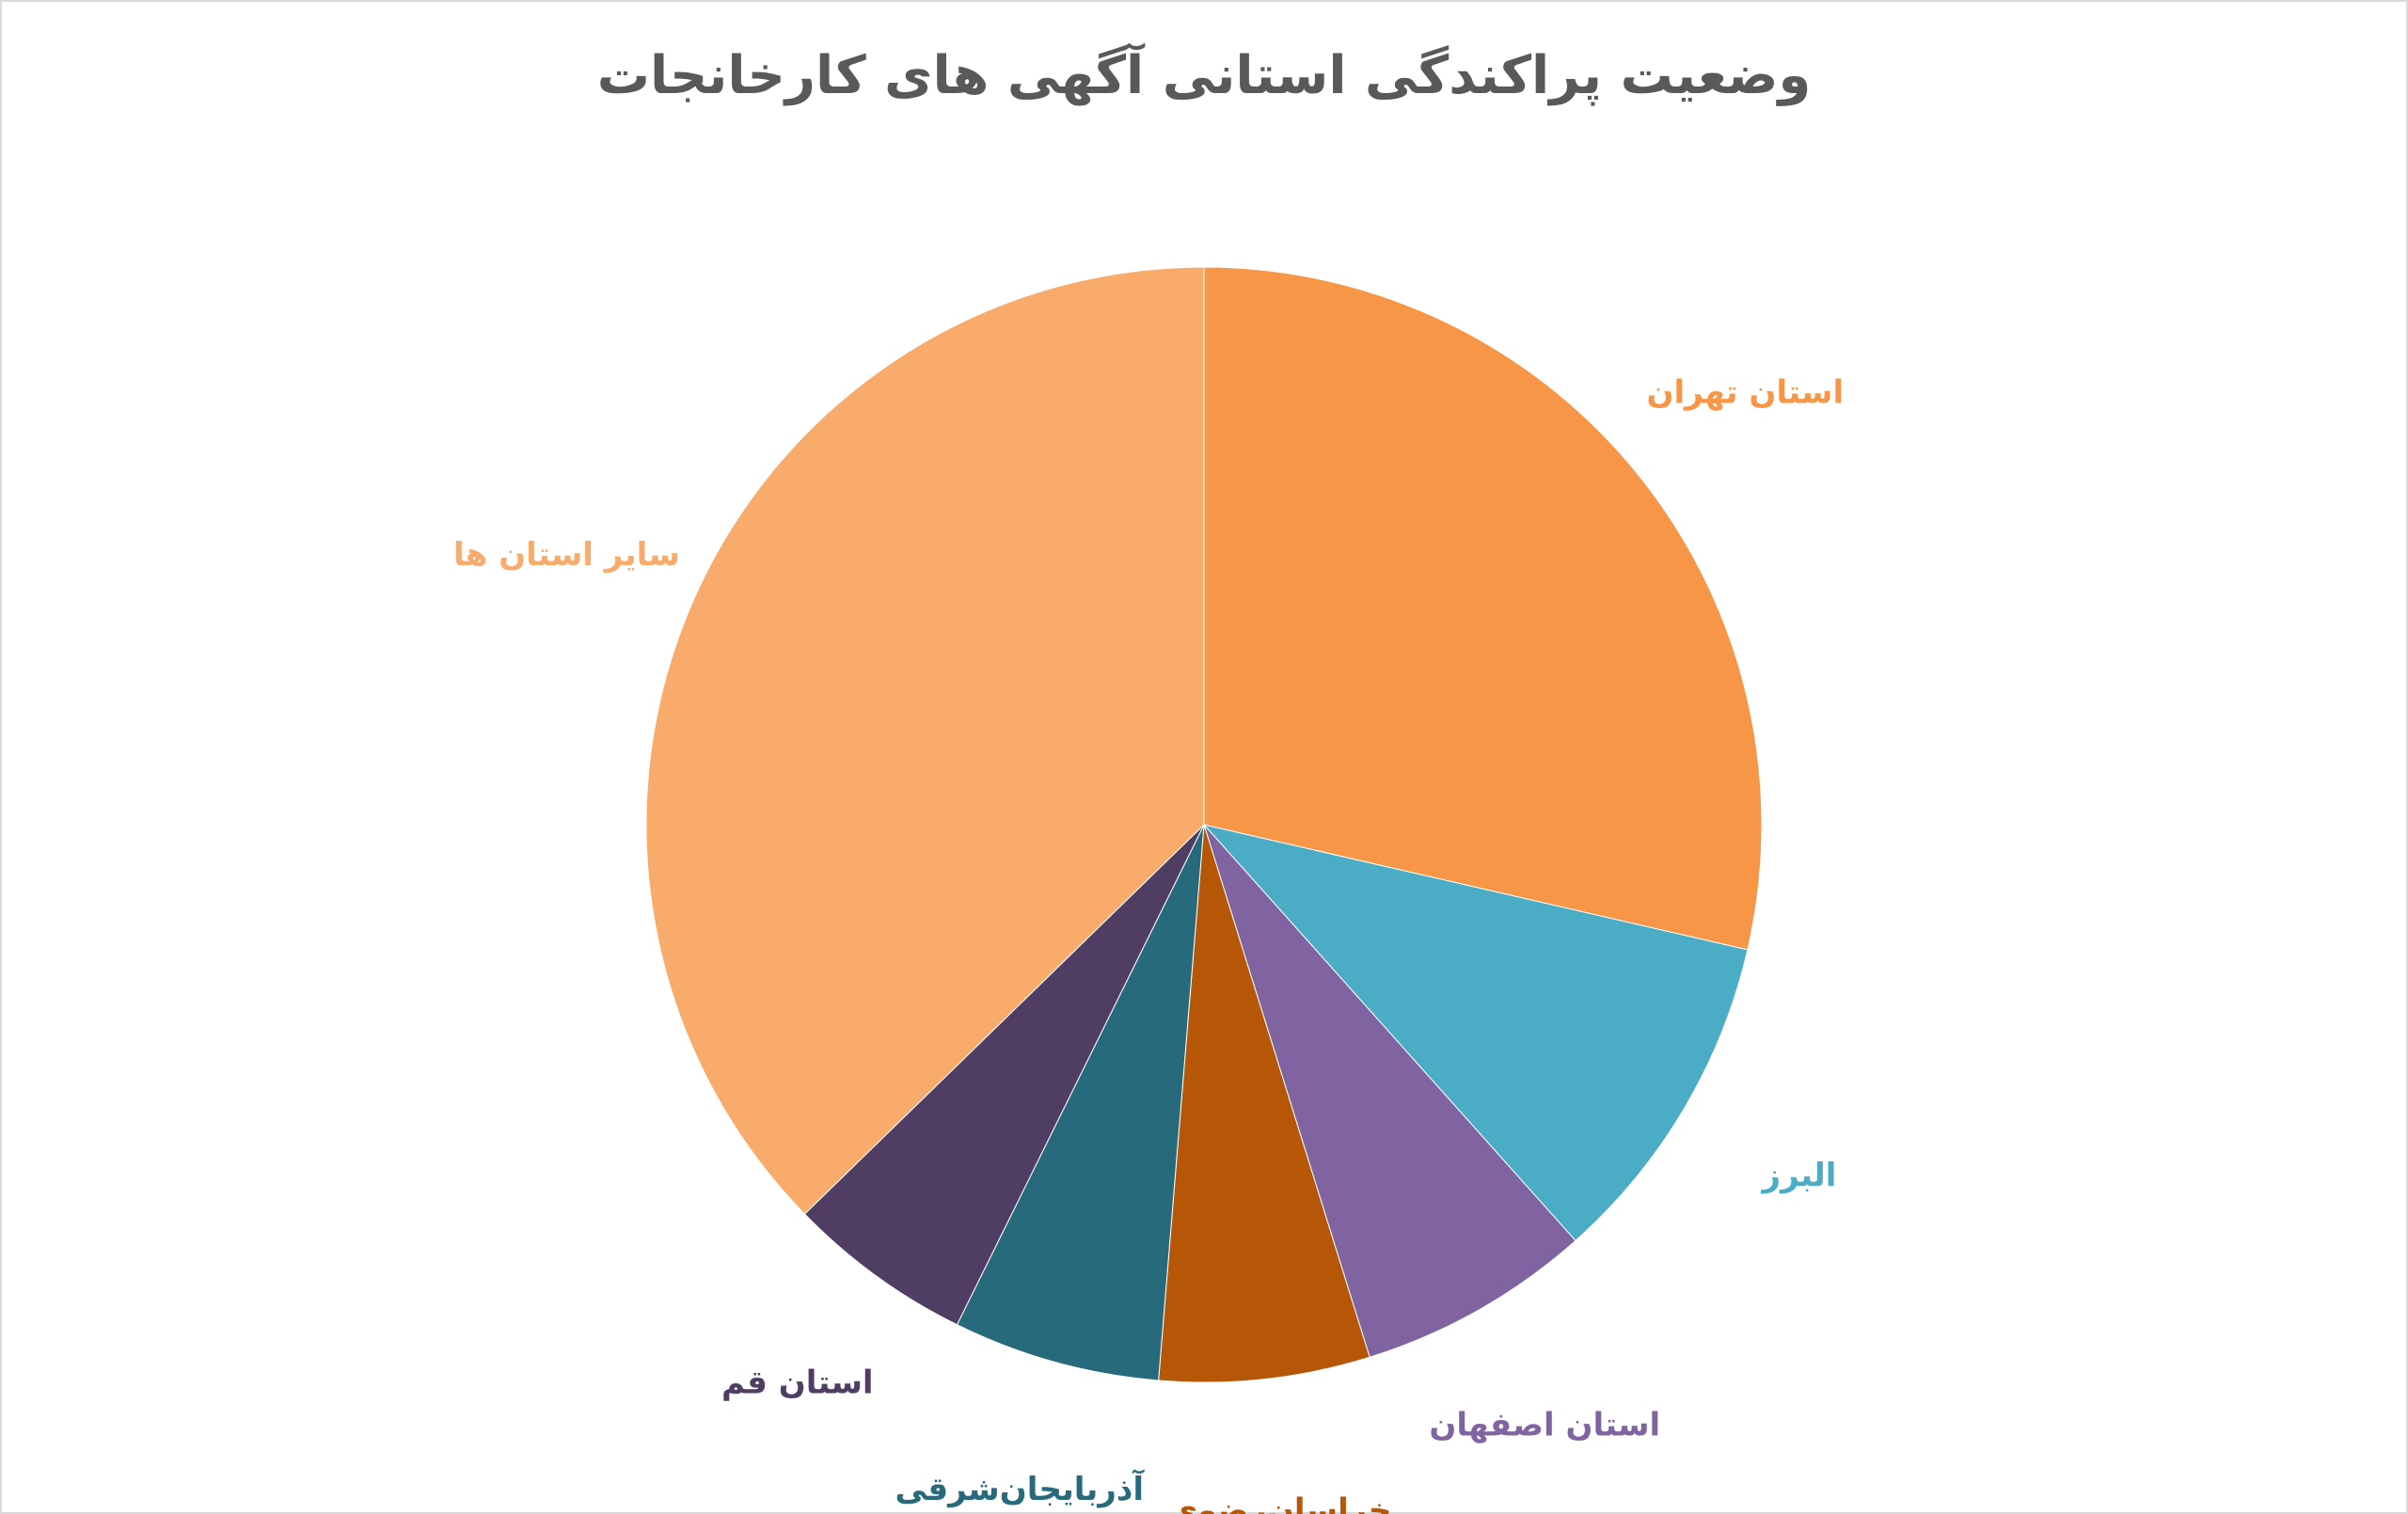 The width and height of the screenshot is (2408, 1514). What do you see at coordinates (1020, 1488) in the screenshot?
I see `slice-label: آذربایجان‌شرقی` at bounding box center [1020, 1488].